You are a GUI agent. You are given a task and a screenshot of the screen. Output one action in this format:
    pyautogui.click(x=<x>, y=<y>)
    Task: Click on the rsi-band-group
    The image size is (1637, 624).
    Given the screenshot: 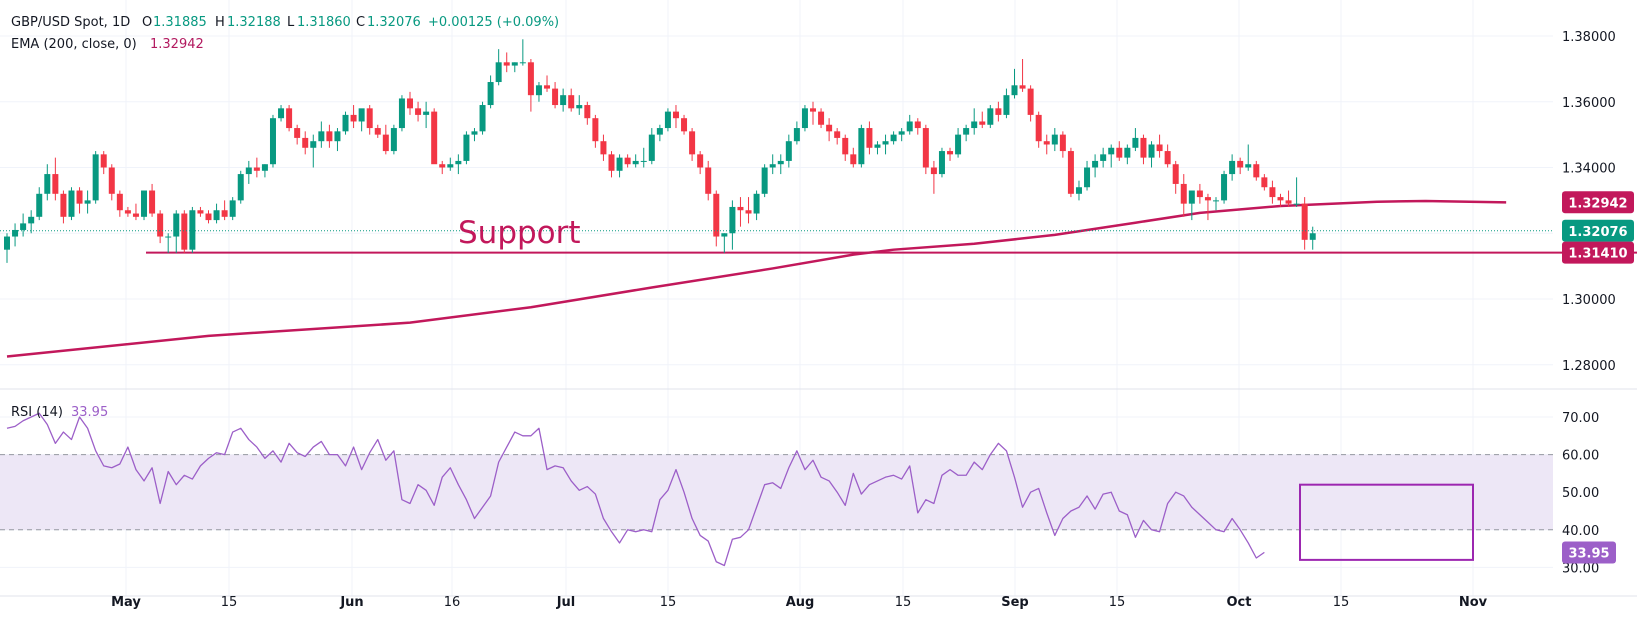 What is the action you would take?
    pyautogui.click(x=776, y=492)
    